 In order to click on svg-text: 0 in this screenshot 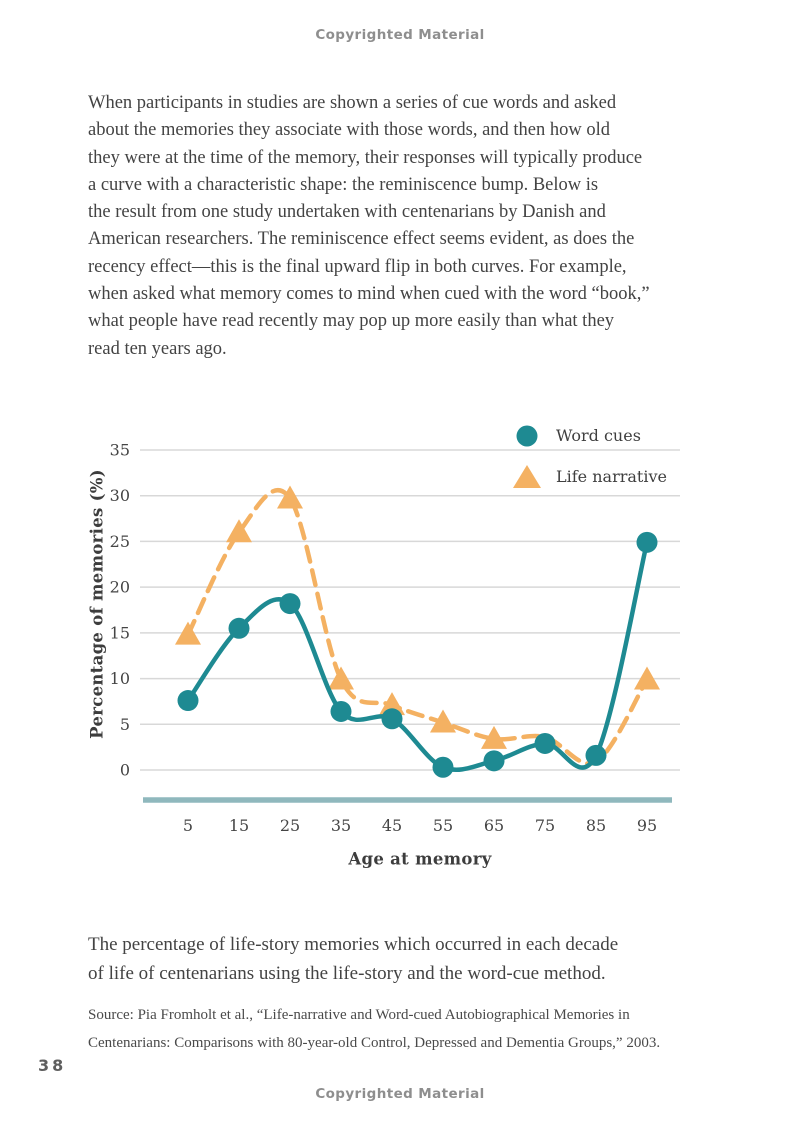, I will do `click(125, 770)`.